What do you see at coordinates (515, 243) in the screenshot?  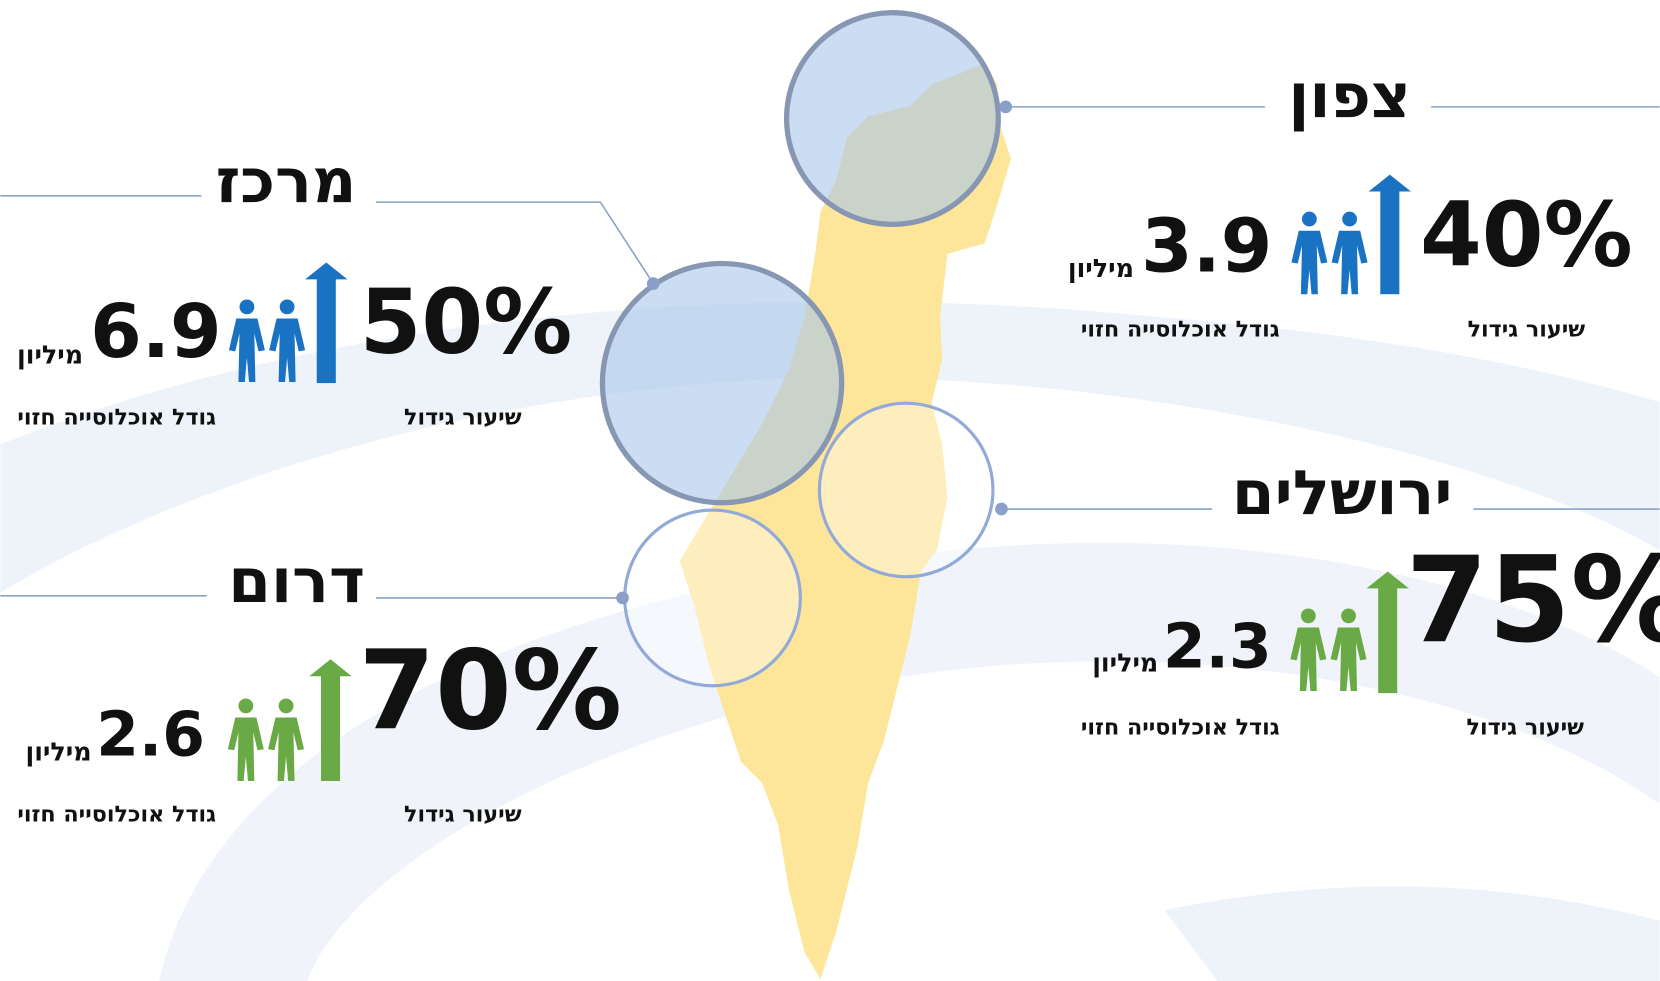 I see `connector` at bounding box center [515, 243].